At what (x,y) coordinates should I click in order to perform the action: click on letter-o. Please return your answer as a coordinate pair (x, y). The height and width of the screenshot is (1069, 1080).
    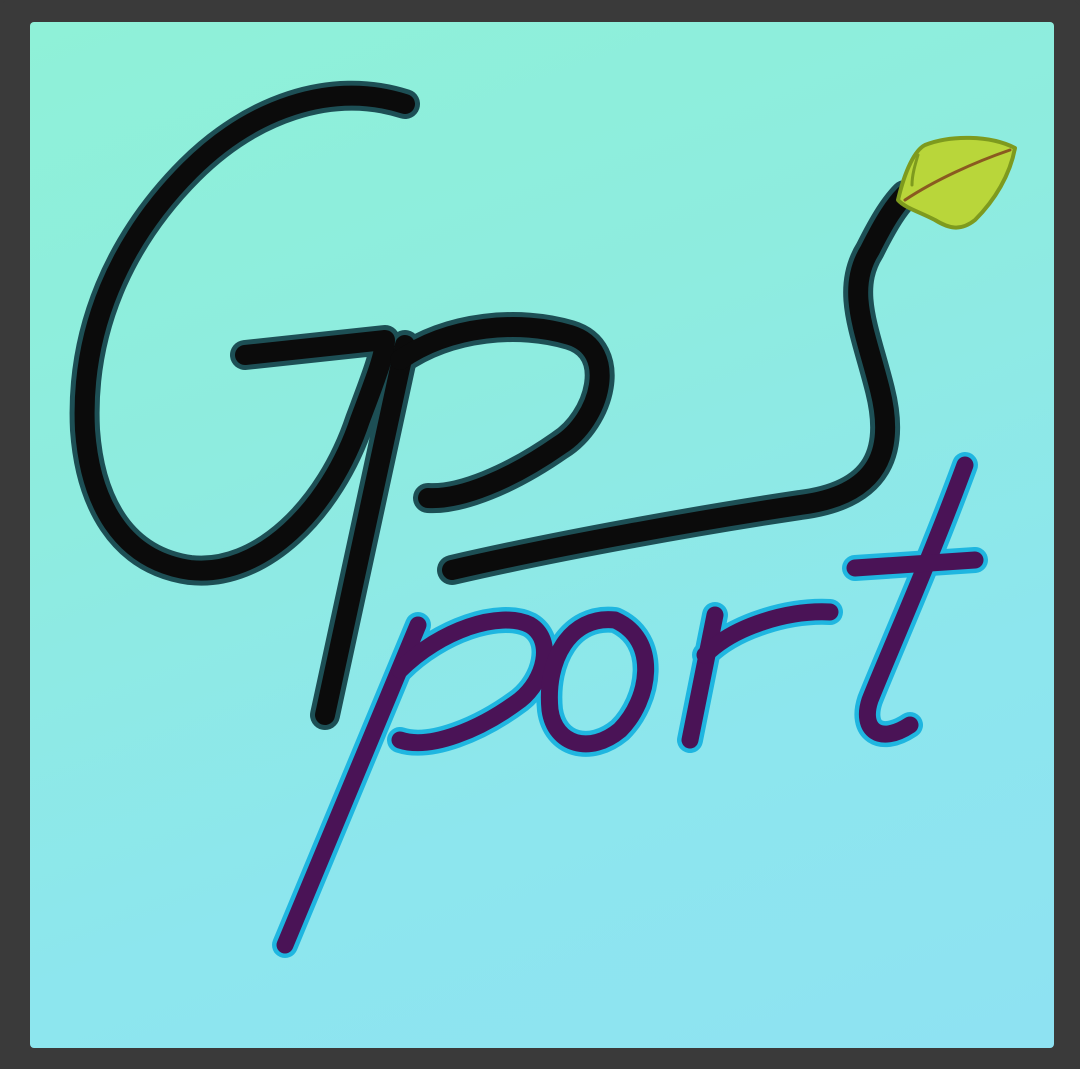
    Looking at the image, I should click on (597, 682).